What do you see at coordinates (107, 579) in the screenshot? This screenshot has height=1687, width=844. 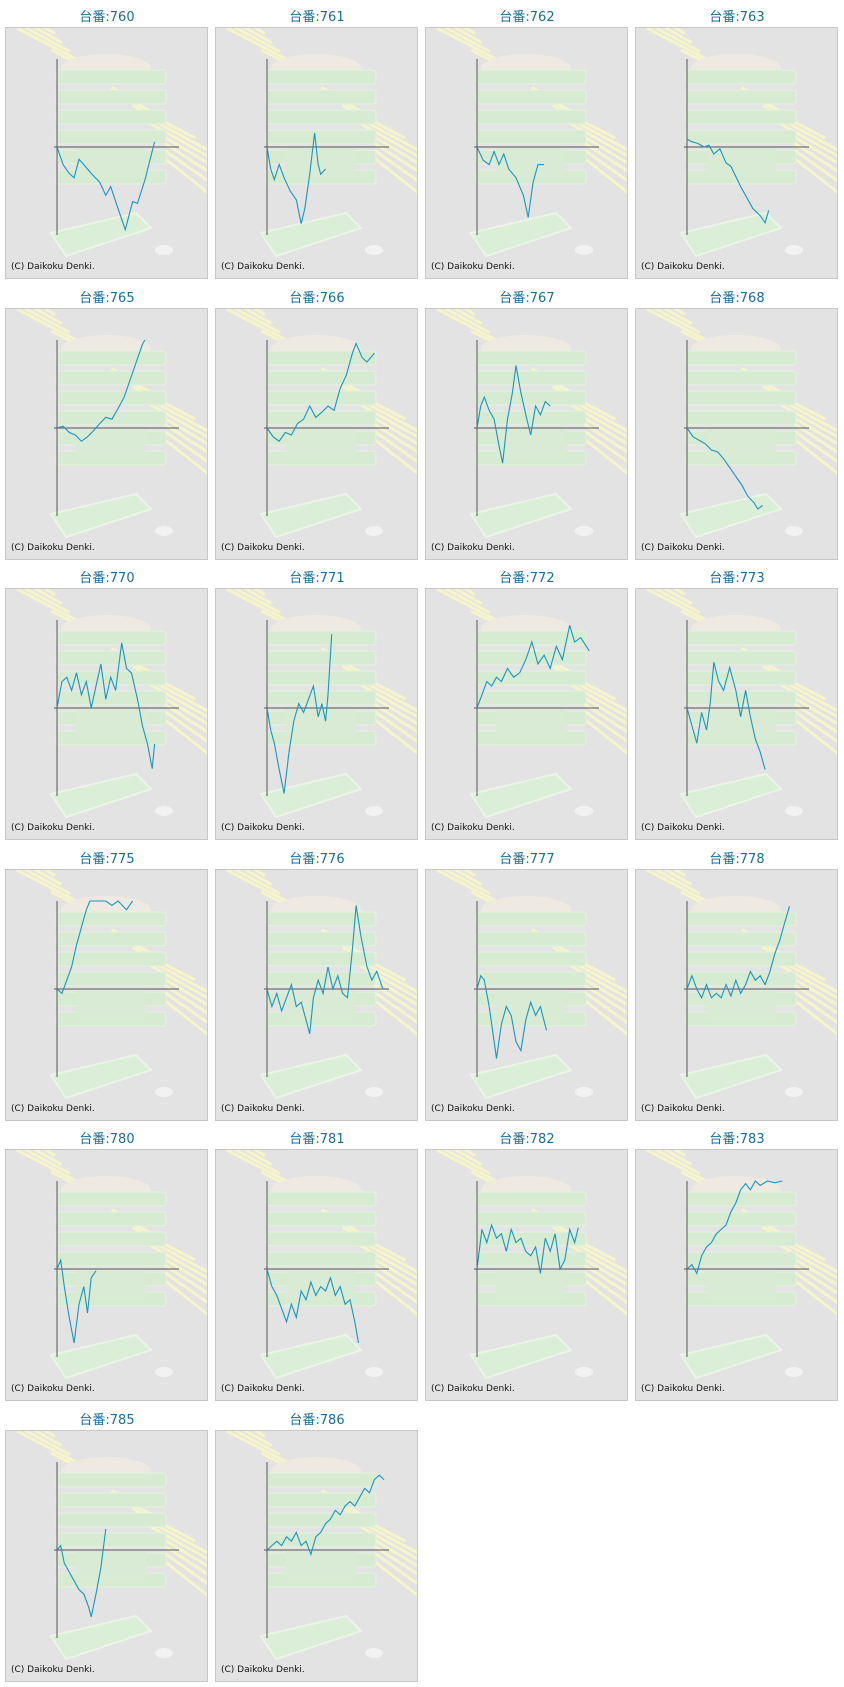 I see `chart-title: 台番:770` at bounding box center [107, 579].